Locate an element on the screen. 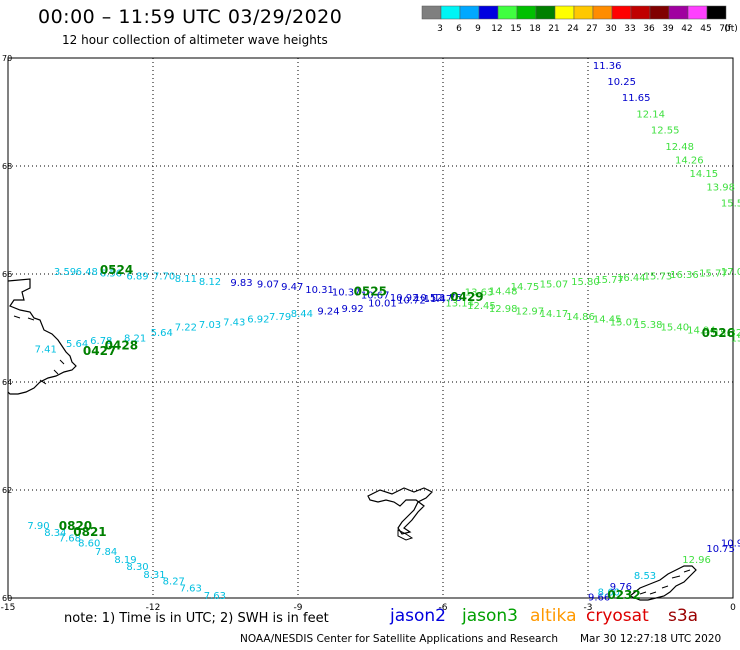 This screenshot has width=740, height=650. swh-label: 8.27 is located at coordinates (174, 582).